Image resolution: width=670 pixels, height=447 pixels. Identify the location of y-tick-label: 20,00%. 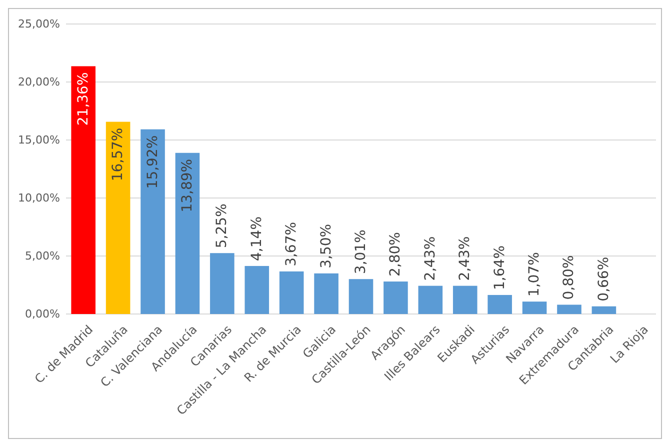
(39, 82).